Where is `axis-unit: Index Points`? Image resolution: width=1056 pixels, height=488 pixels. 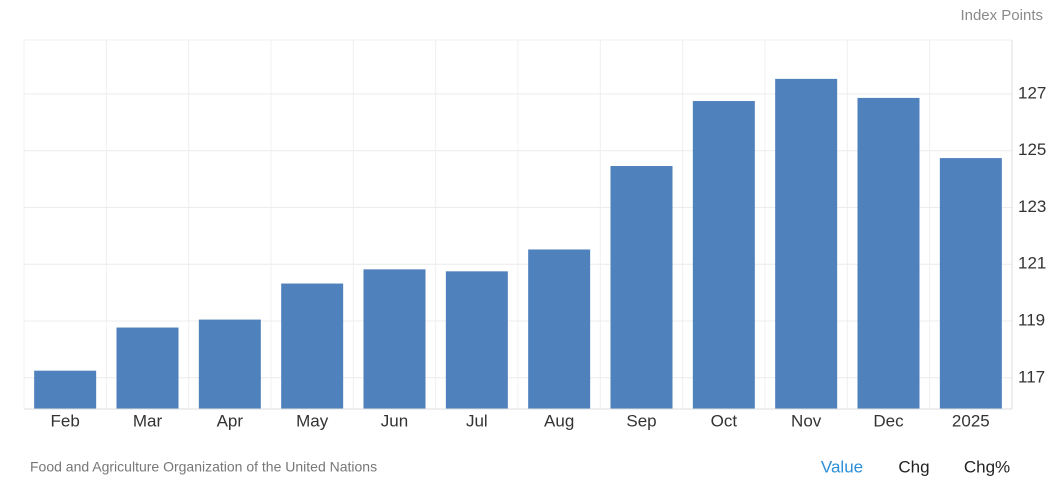
axis-unit: Index Points is located at coordinates (1001, 15).